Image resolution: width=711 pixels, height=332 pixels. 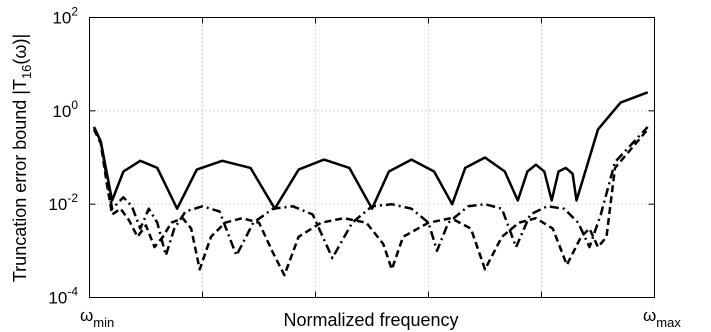 I want to click on y-tick-label-3: 10⁻⁴, so click(x=63, y=296).